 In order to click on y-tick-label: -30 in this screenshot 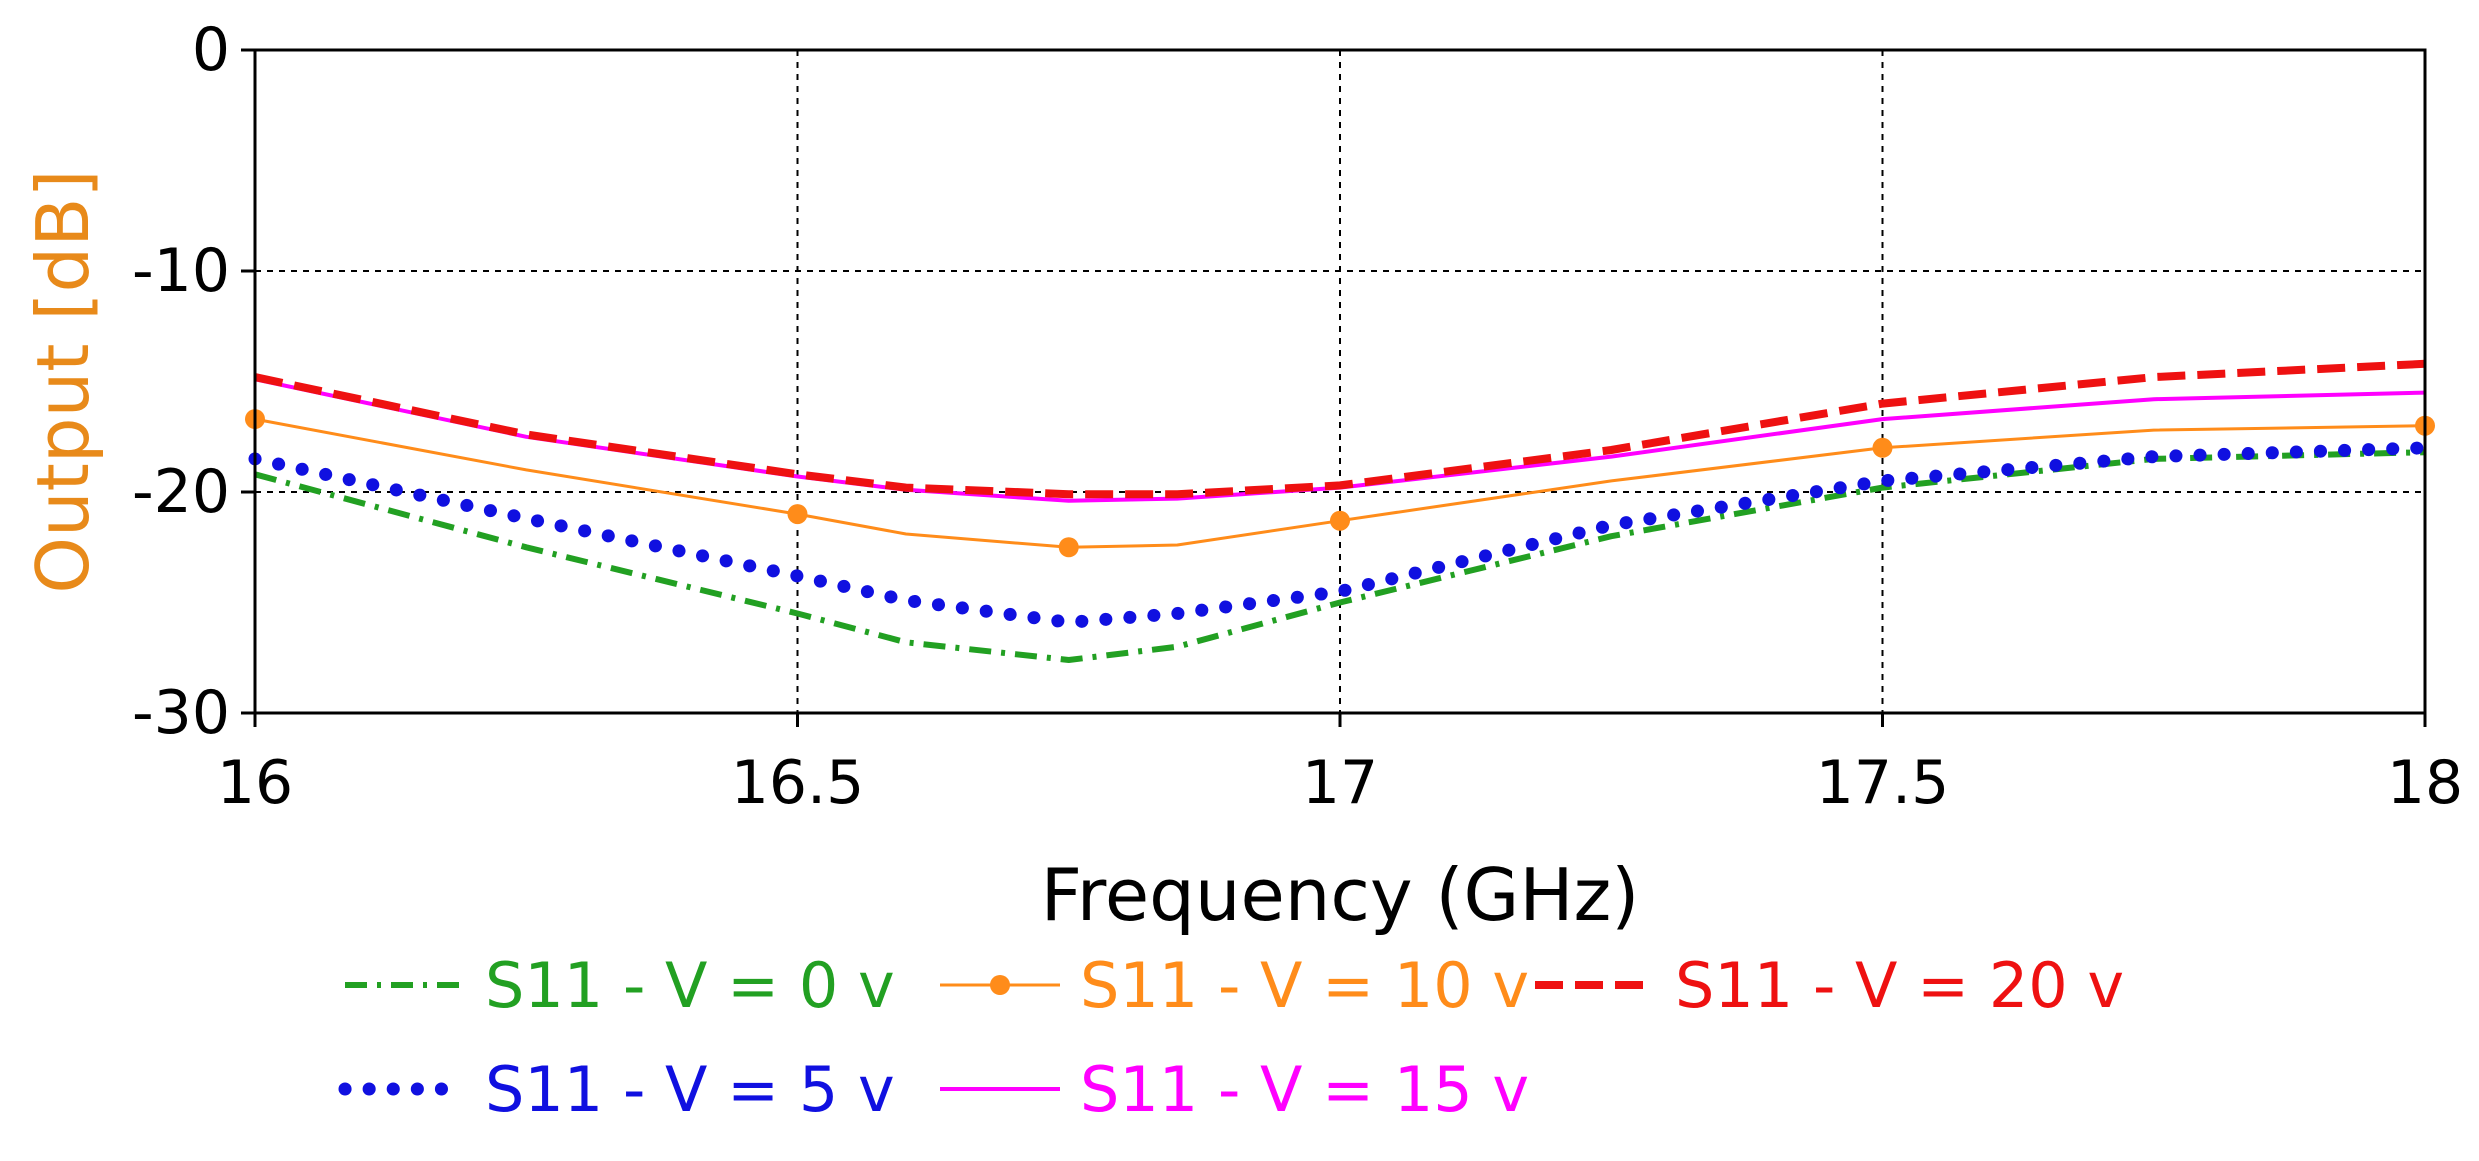, I will do `click(181, 713)`.